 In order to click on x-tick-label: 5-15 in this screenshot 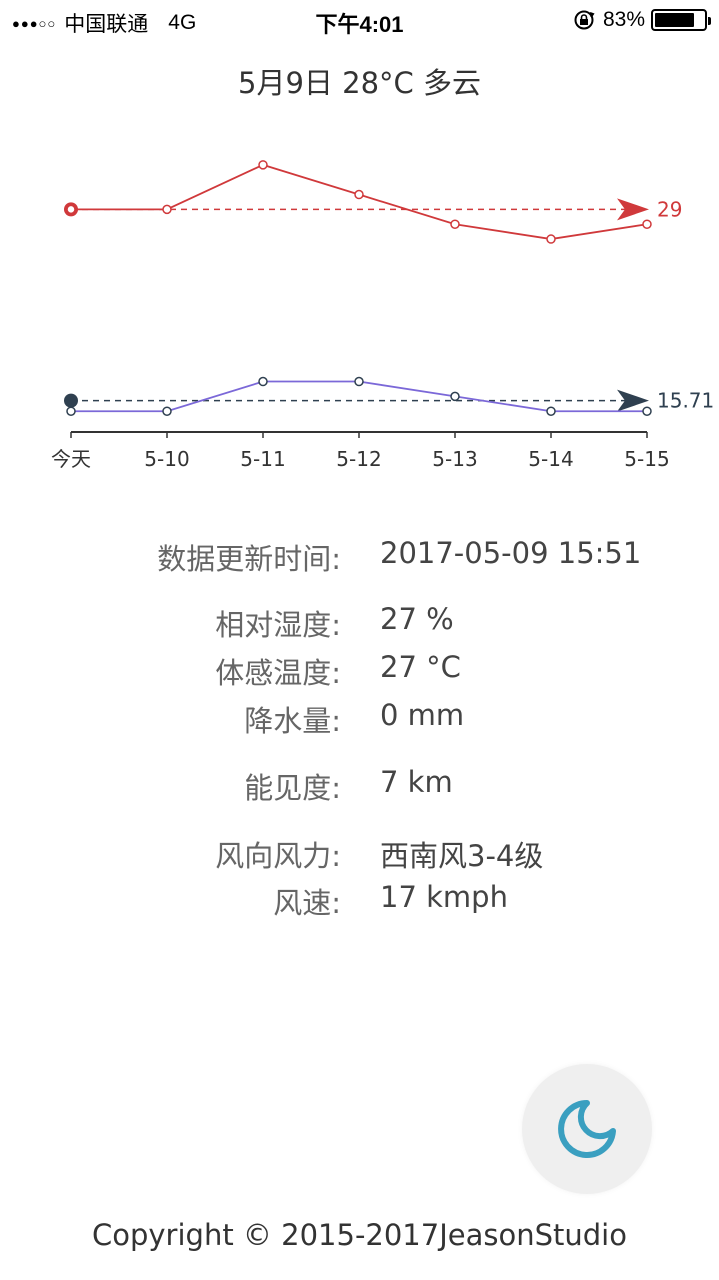, I will do `click(646, 459)`.